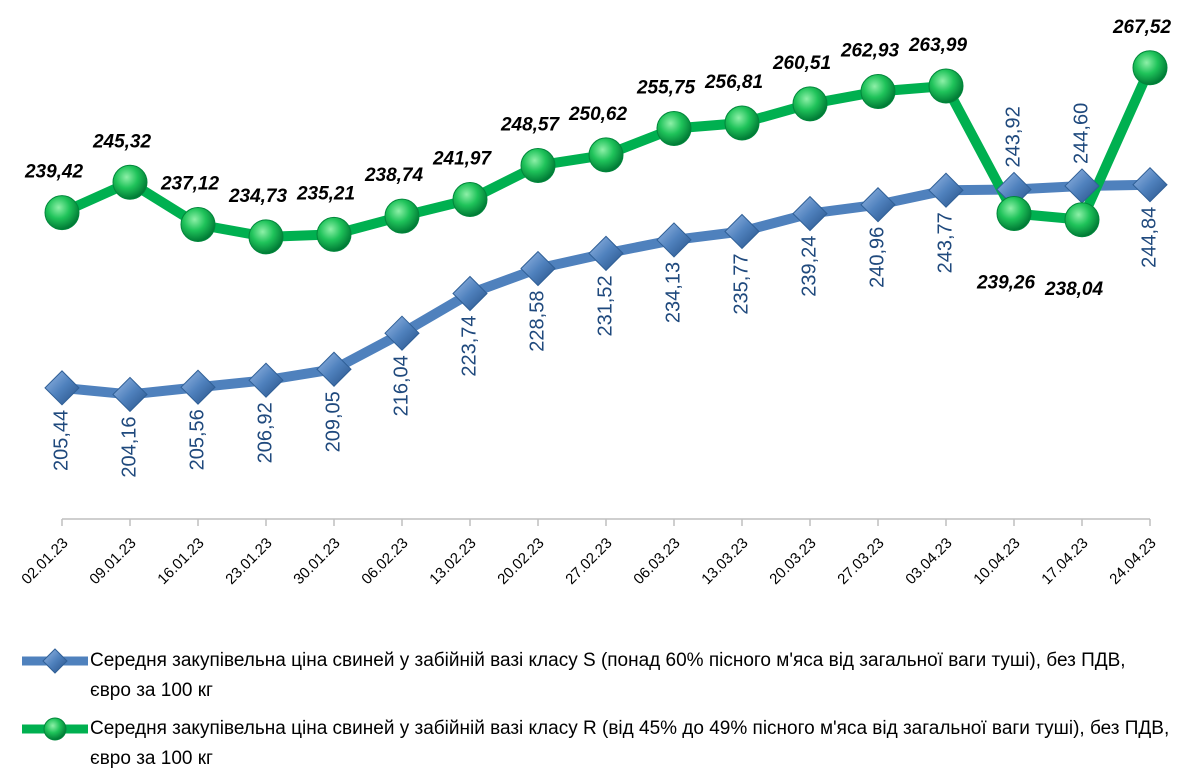  What do you see at coordinates (733, 82) in the screenshot?
I see `data-label: 256,81` at bounding box center [733, 82].